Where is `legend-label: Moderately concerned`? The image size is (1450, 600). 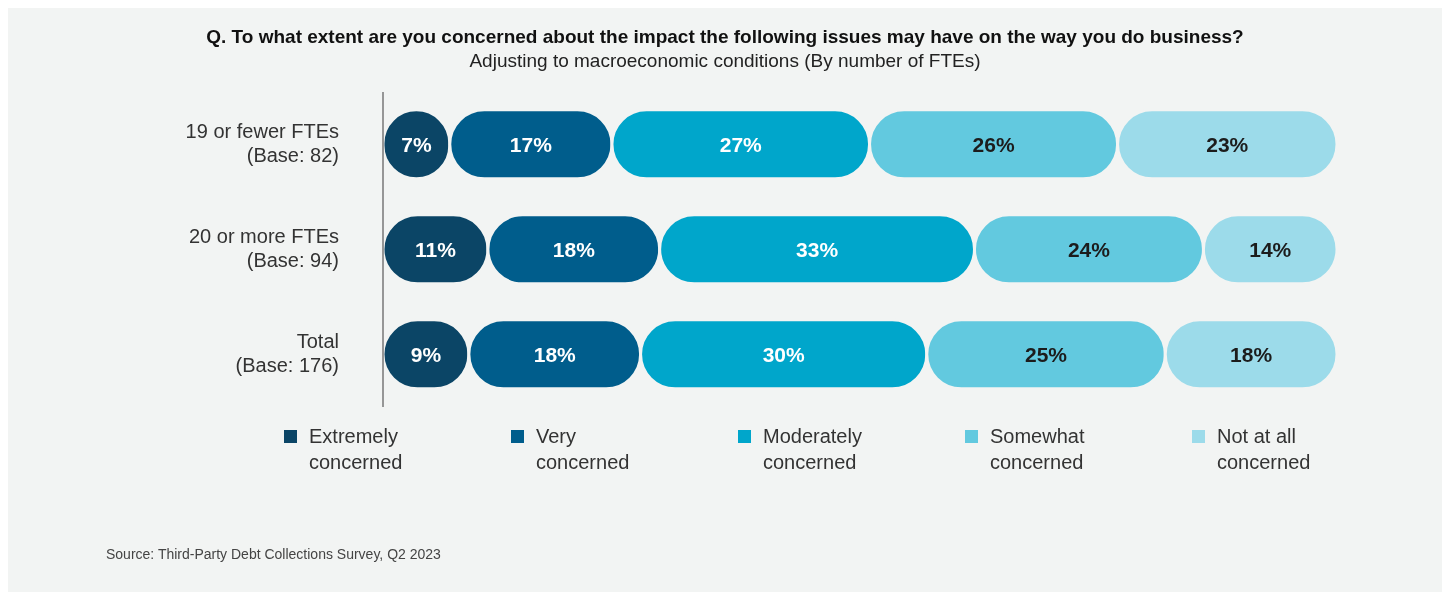 legend-label: Moderately concerned is located at coordinates (813, 449).